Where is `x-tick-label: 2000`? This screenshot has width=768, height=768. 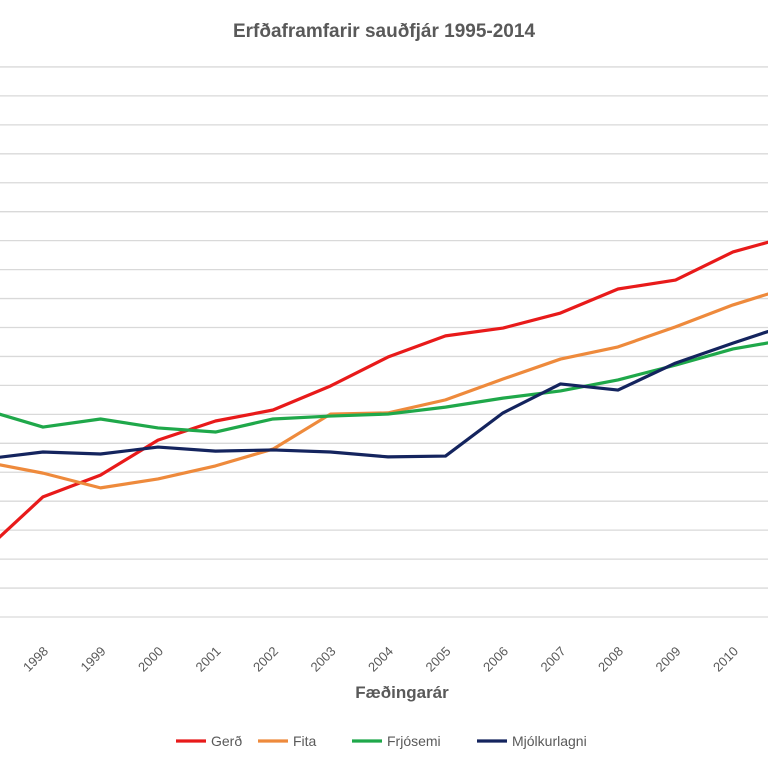 x-tick-label: 2000 is located at coordinates (150, 659).